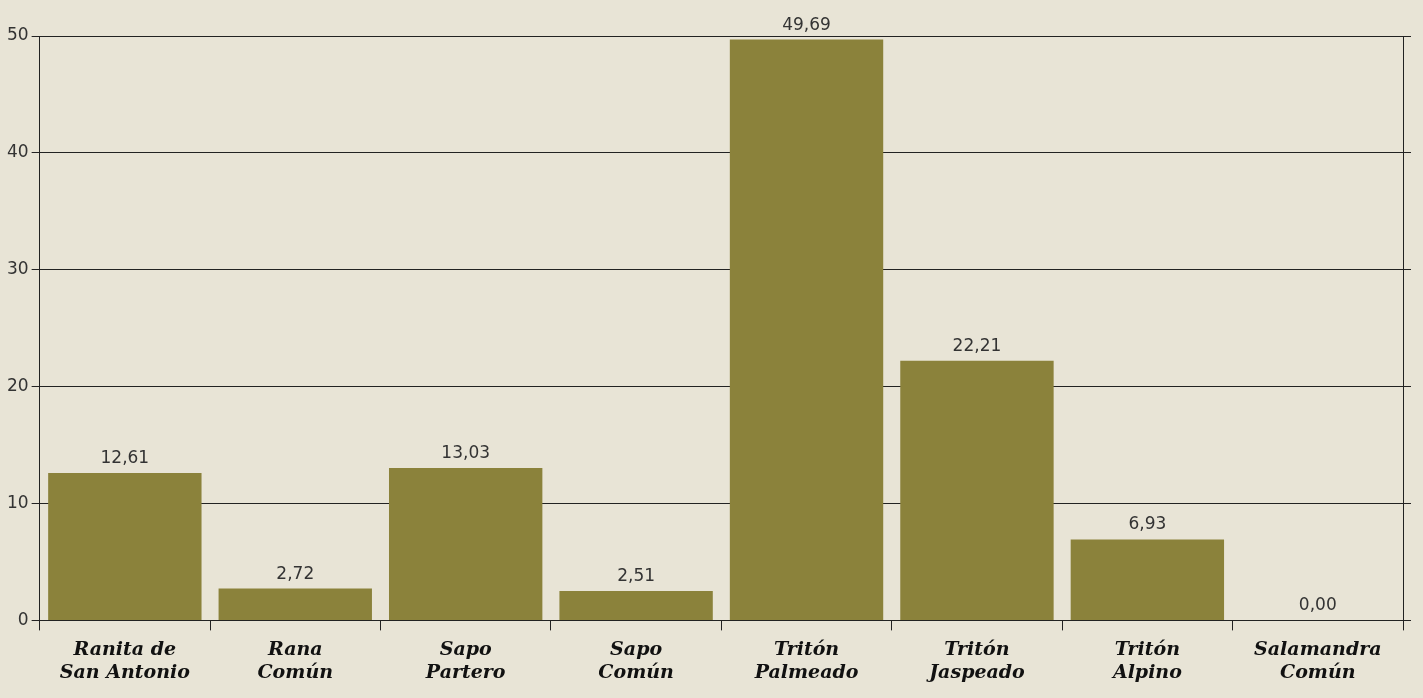  What do you see at coordinates (466, 452) in the screenshot?
I see `data-label: 13,03` at bounding box center [466, 452].